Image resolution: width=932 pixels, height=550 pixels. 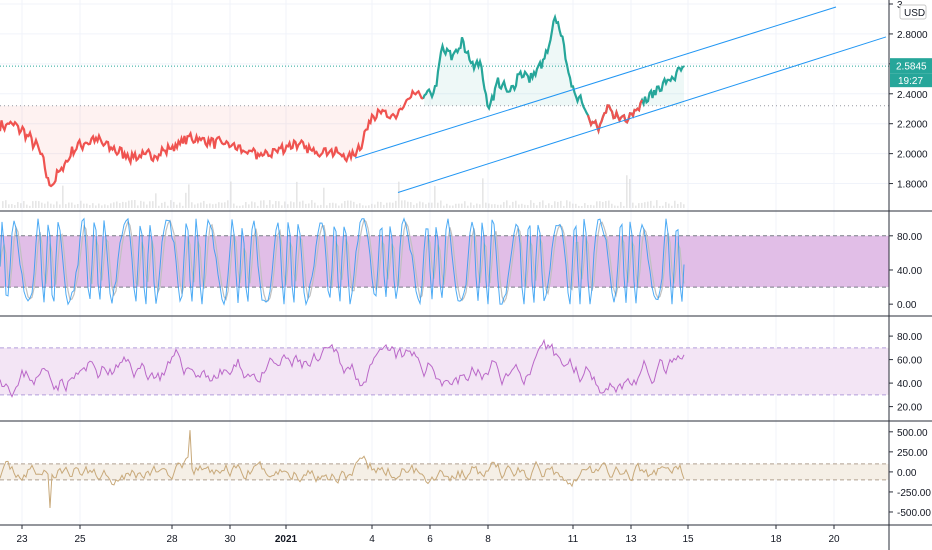 What do you see at coordinates (428, 535) in the screenshot?
I see `time-axis: 23 25 28 30 2021 4 6 8 11 13 15 18 20` at bounding box center [428, 535].